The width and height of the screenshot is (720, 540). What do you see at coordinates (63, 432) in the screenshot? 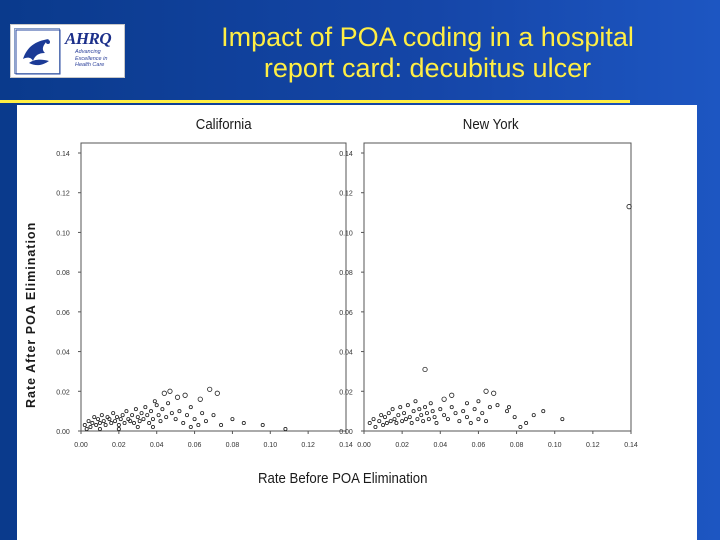
I see `y-tick-label-california: 0.00` at bounding box center [63, 432].